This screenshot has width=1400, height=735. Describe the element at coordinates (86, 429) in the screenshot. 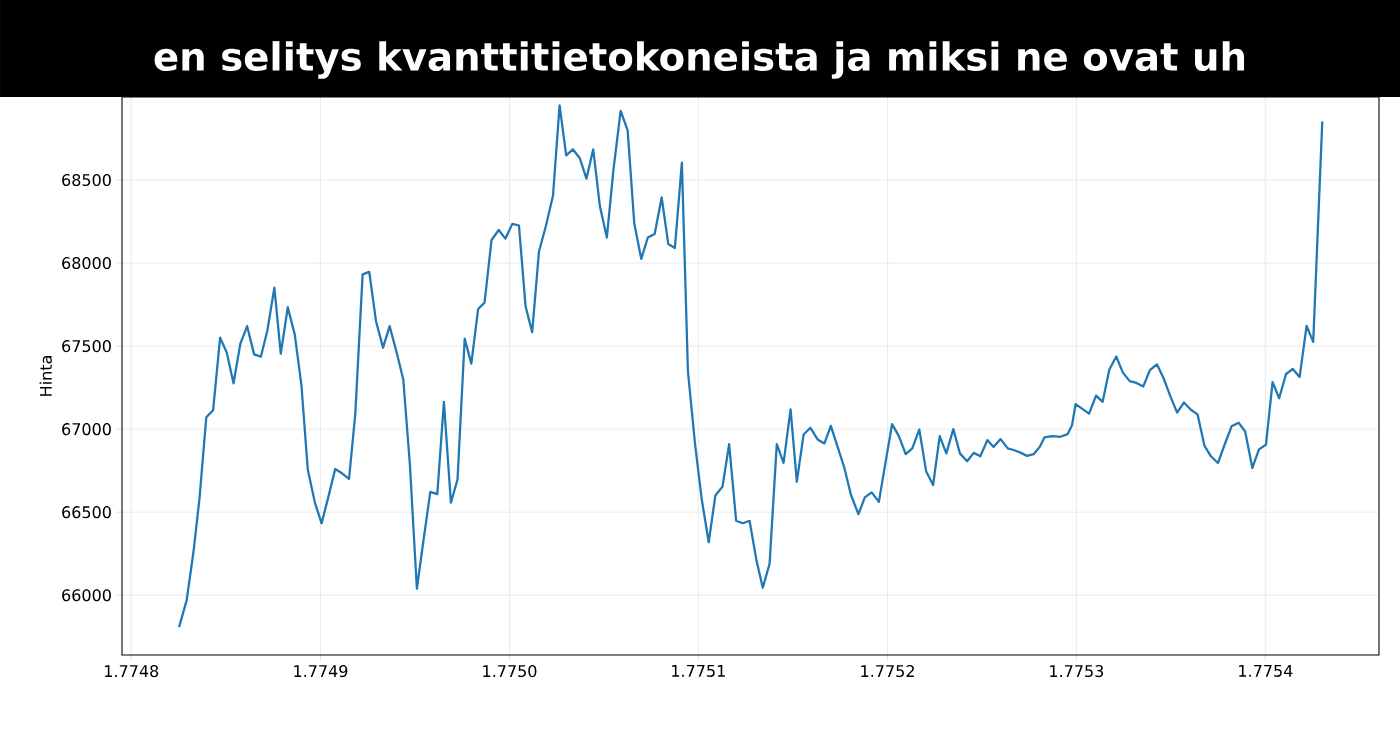

I see `y-tick-label: 67000` at that location.